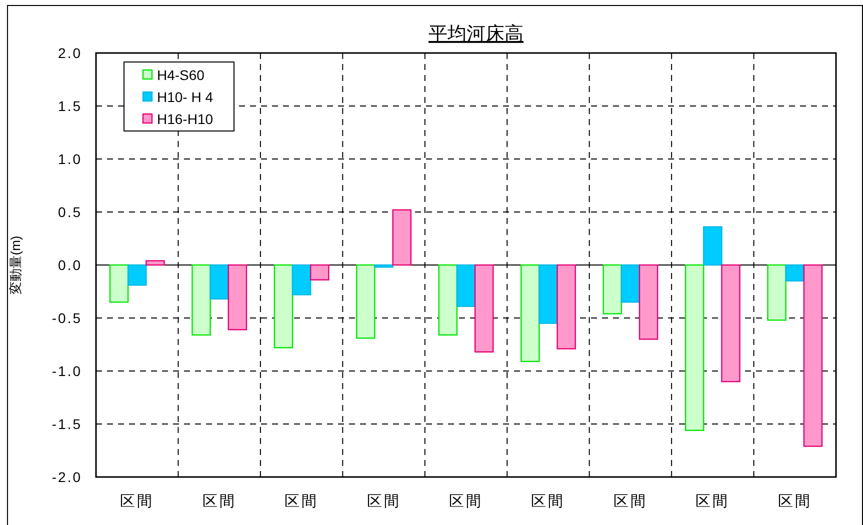  Describe the element at coordinates (70, 158) in the screenshot. I see `y-tick-label: 1.0` at that location.